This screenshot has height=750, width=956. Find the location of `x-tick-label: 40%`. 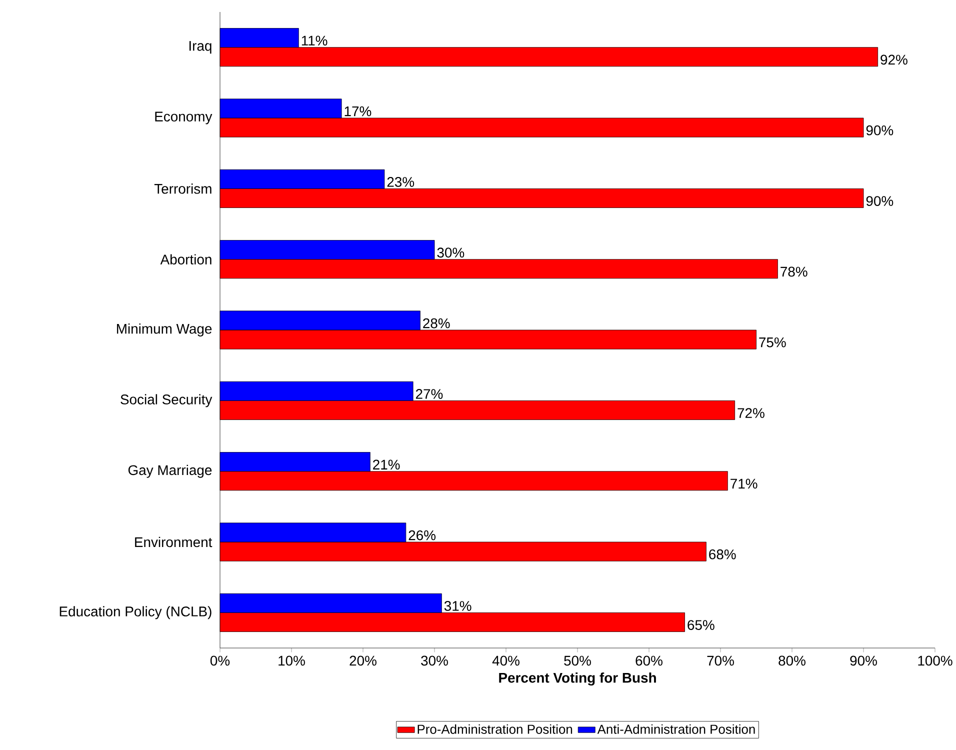

x-tick-label: 40% is located at coordinates (506, 661).